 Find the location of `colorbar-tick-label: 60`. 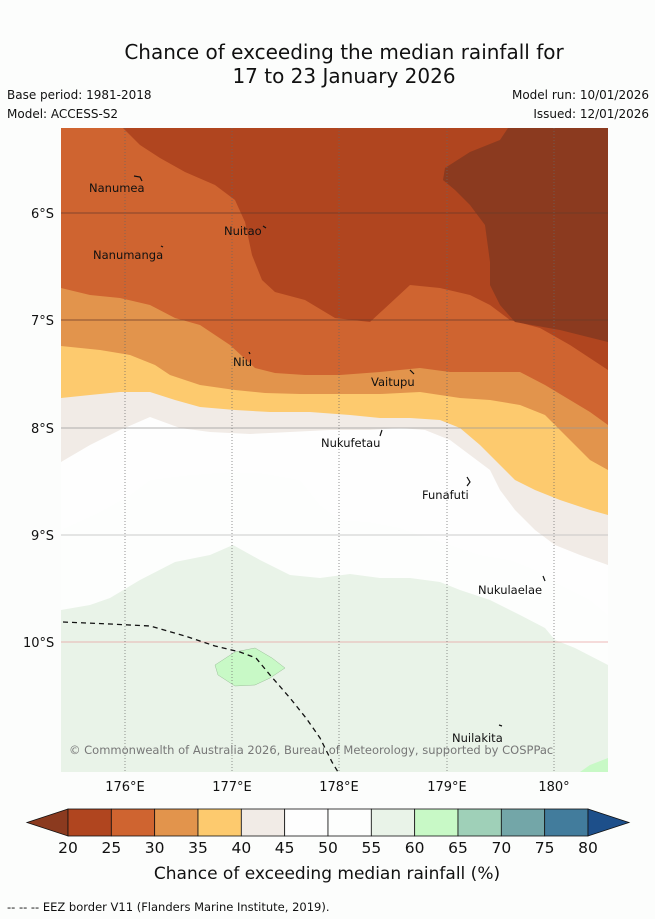

colorbar-tick-label: 60 is located at coordinates (415, 848).